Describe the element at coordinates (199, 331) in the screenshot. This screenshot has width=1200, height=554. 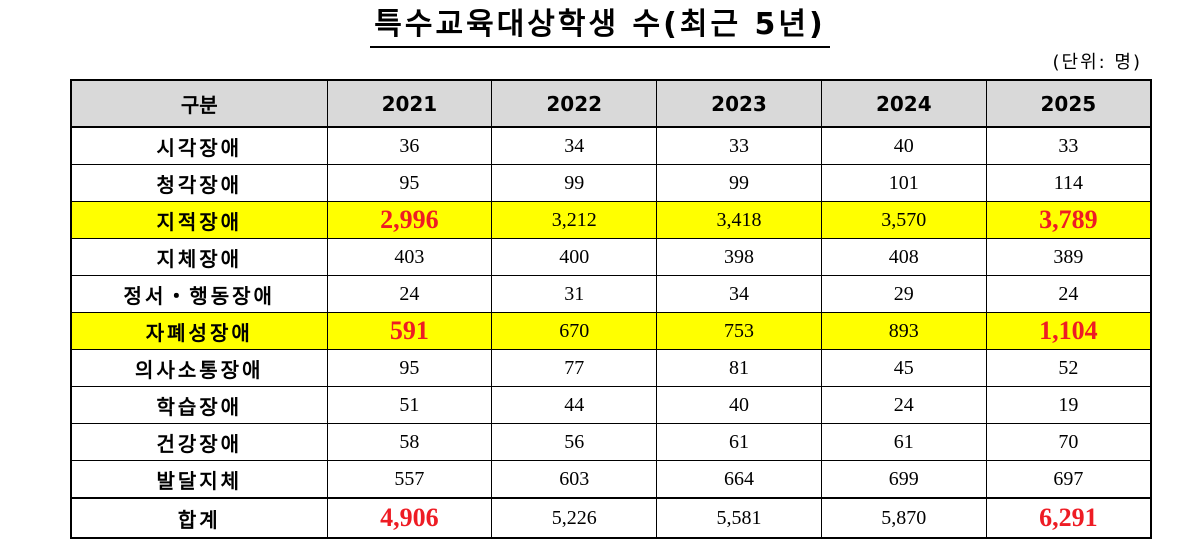
I see `row-category: 자폐성장애` at that location.